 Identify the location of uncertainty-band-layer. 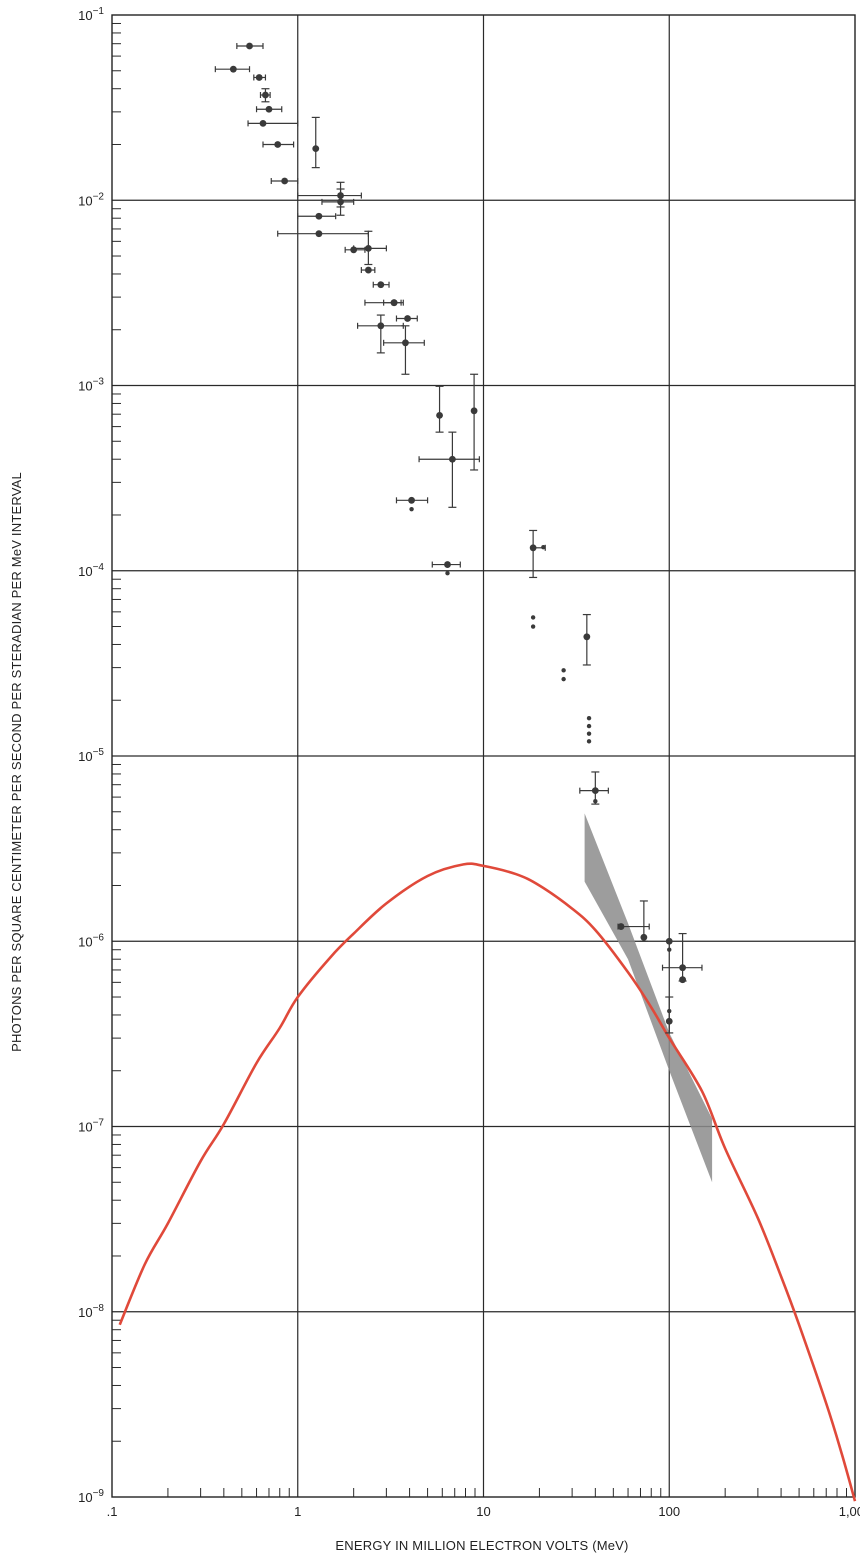
(648, 998).